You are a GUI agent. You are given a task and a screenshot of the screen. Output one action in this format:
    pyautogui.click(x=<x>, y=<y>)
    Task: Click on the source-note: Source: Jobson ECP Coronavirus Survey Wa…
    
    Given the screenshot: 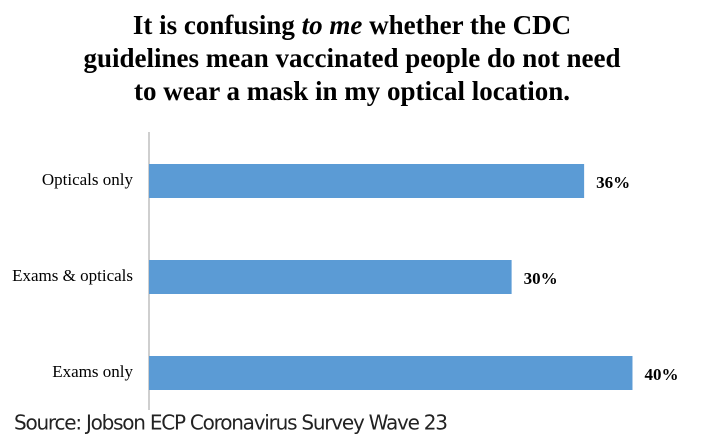 What is the action you would take?
    pyautogui.click(x=231, y=423)
    